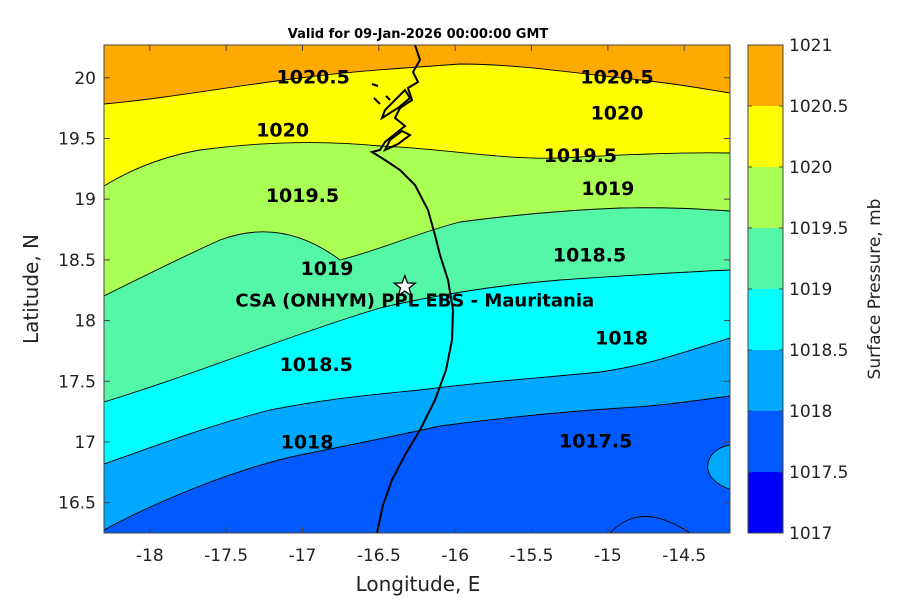 The height and width of the screenshot is (600, 900). I want to click on x-tick-label: -18, so click(150, 556).